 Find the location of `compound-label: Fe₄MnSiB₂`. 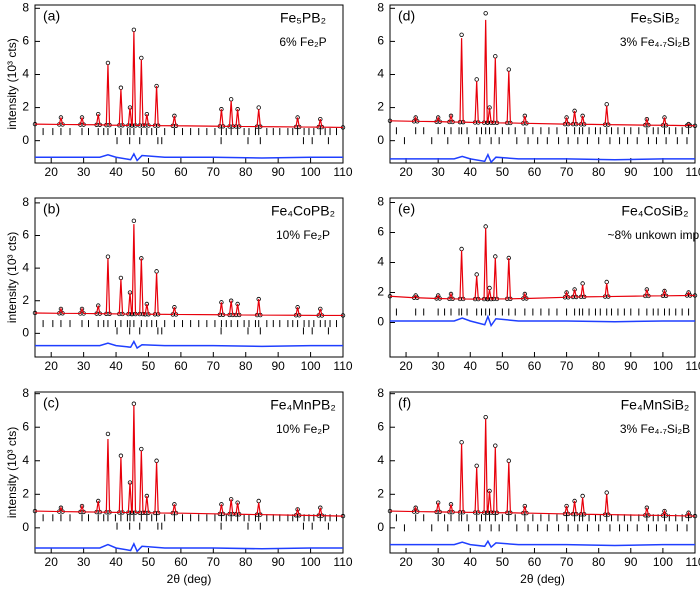

compound-label: Fe₄MnSiB₂ is located at coordinates (655, 405).